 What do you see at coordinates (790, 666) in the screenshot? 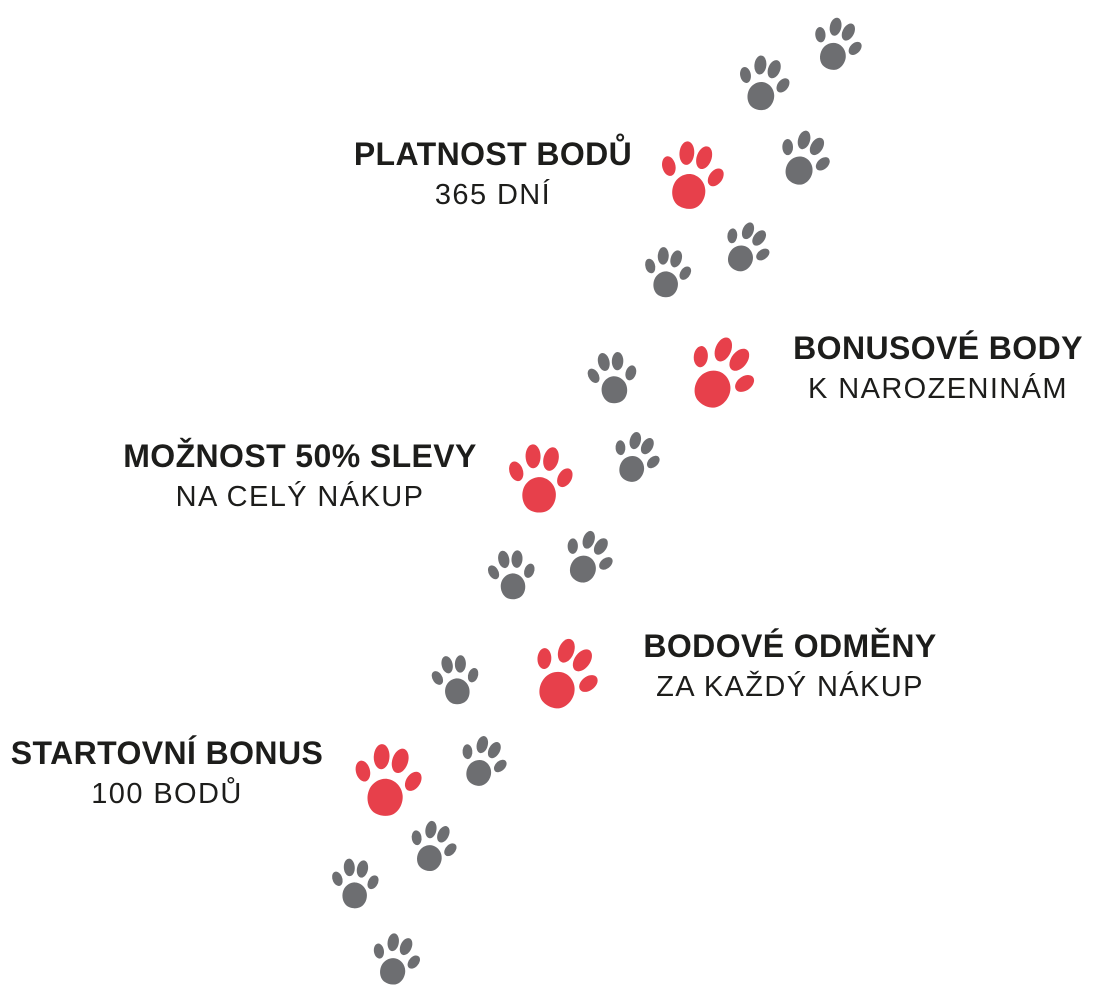
I see `benefit-label-bodove-odmeny: BODOVÉ ODMĚNY ZA KAŽDÝ NÁKUP` at bounding box center [790, 666].